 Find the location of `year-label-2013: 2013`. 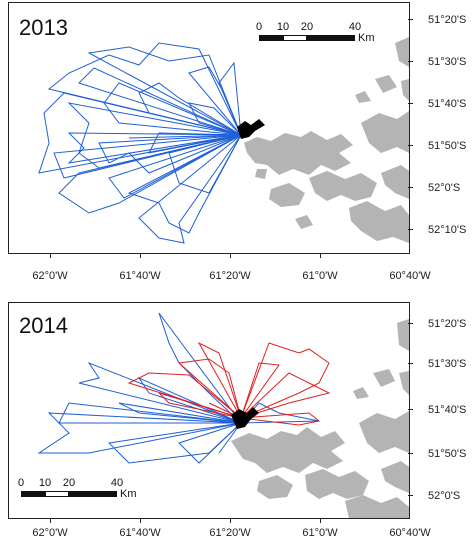

year-label-2013: 2013 is located at coordinates (43, 27).